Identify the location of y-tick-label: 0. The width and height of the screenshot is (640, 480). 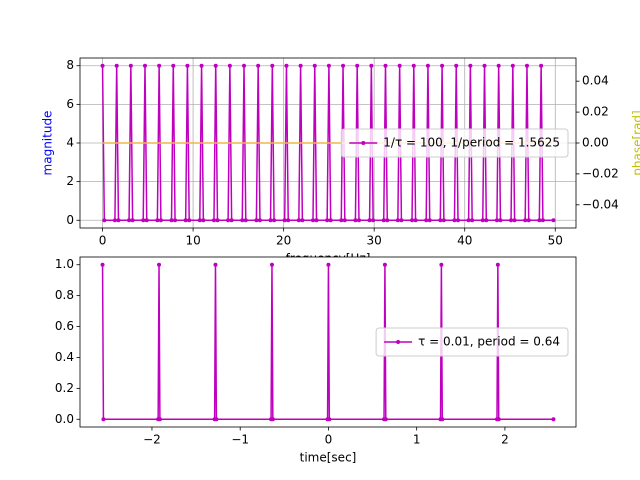
(70, 220).